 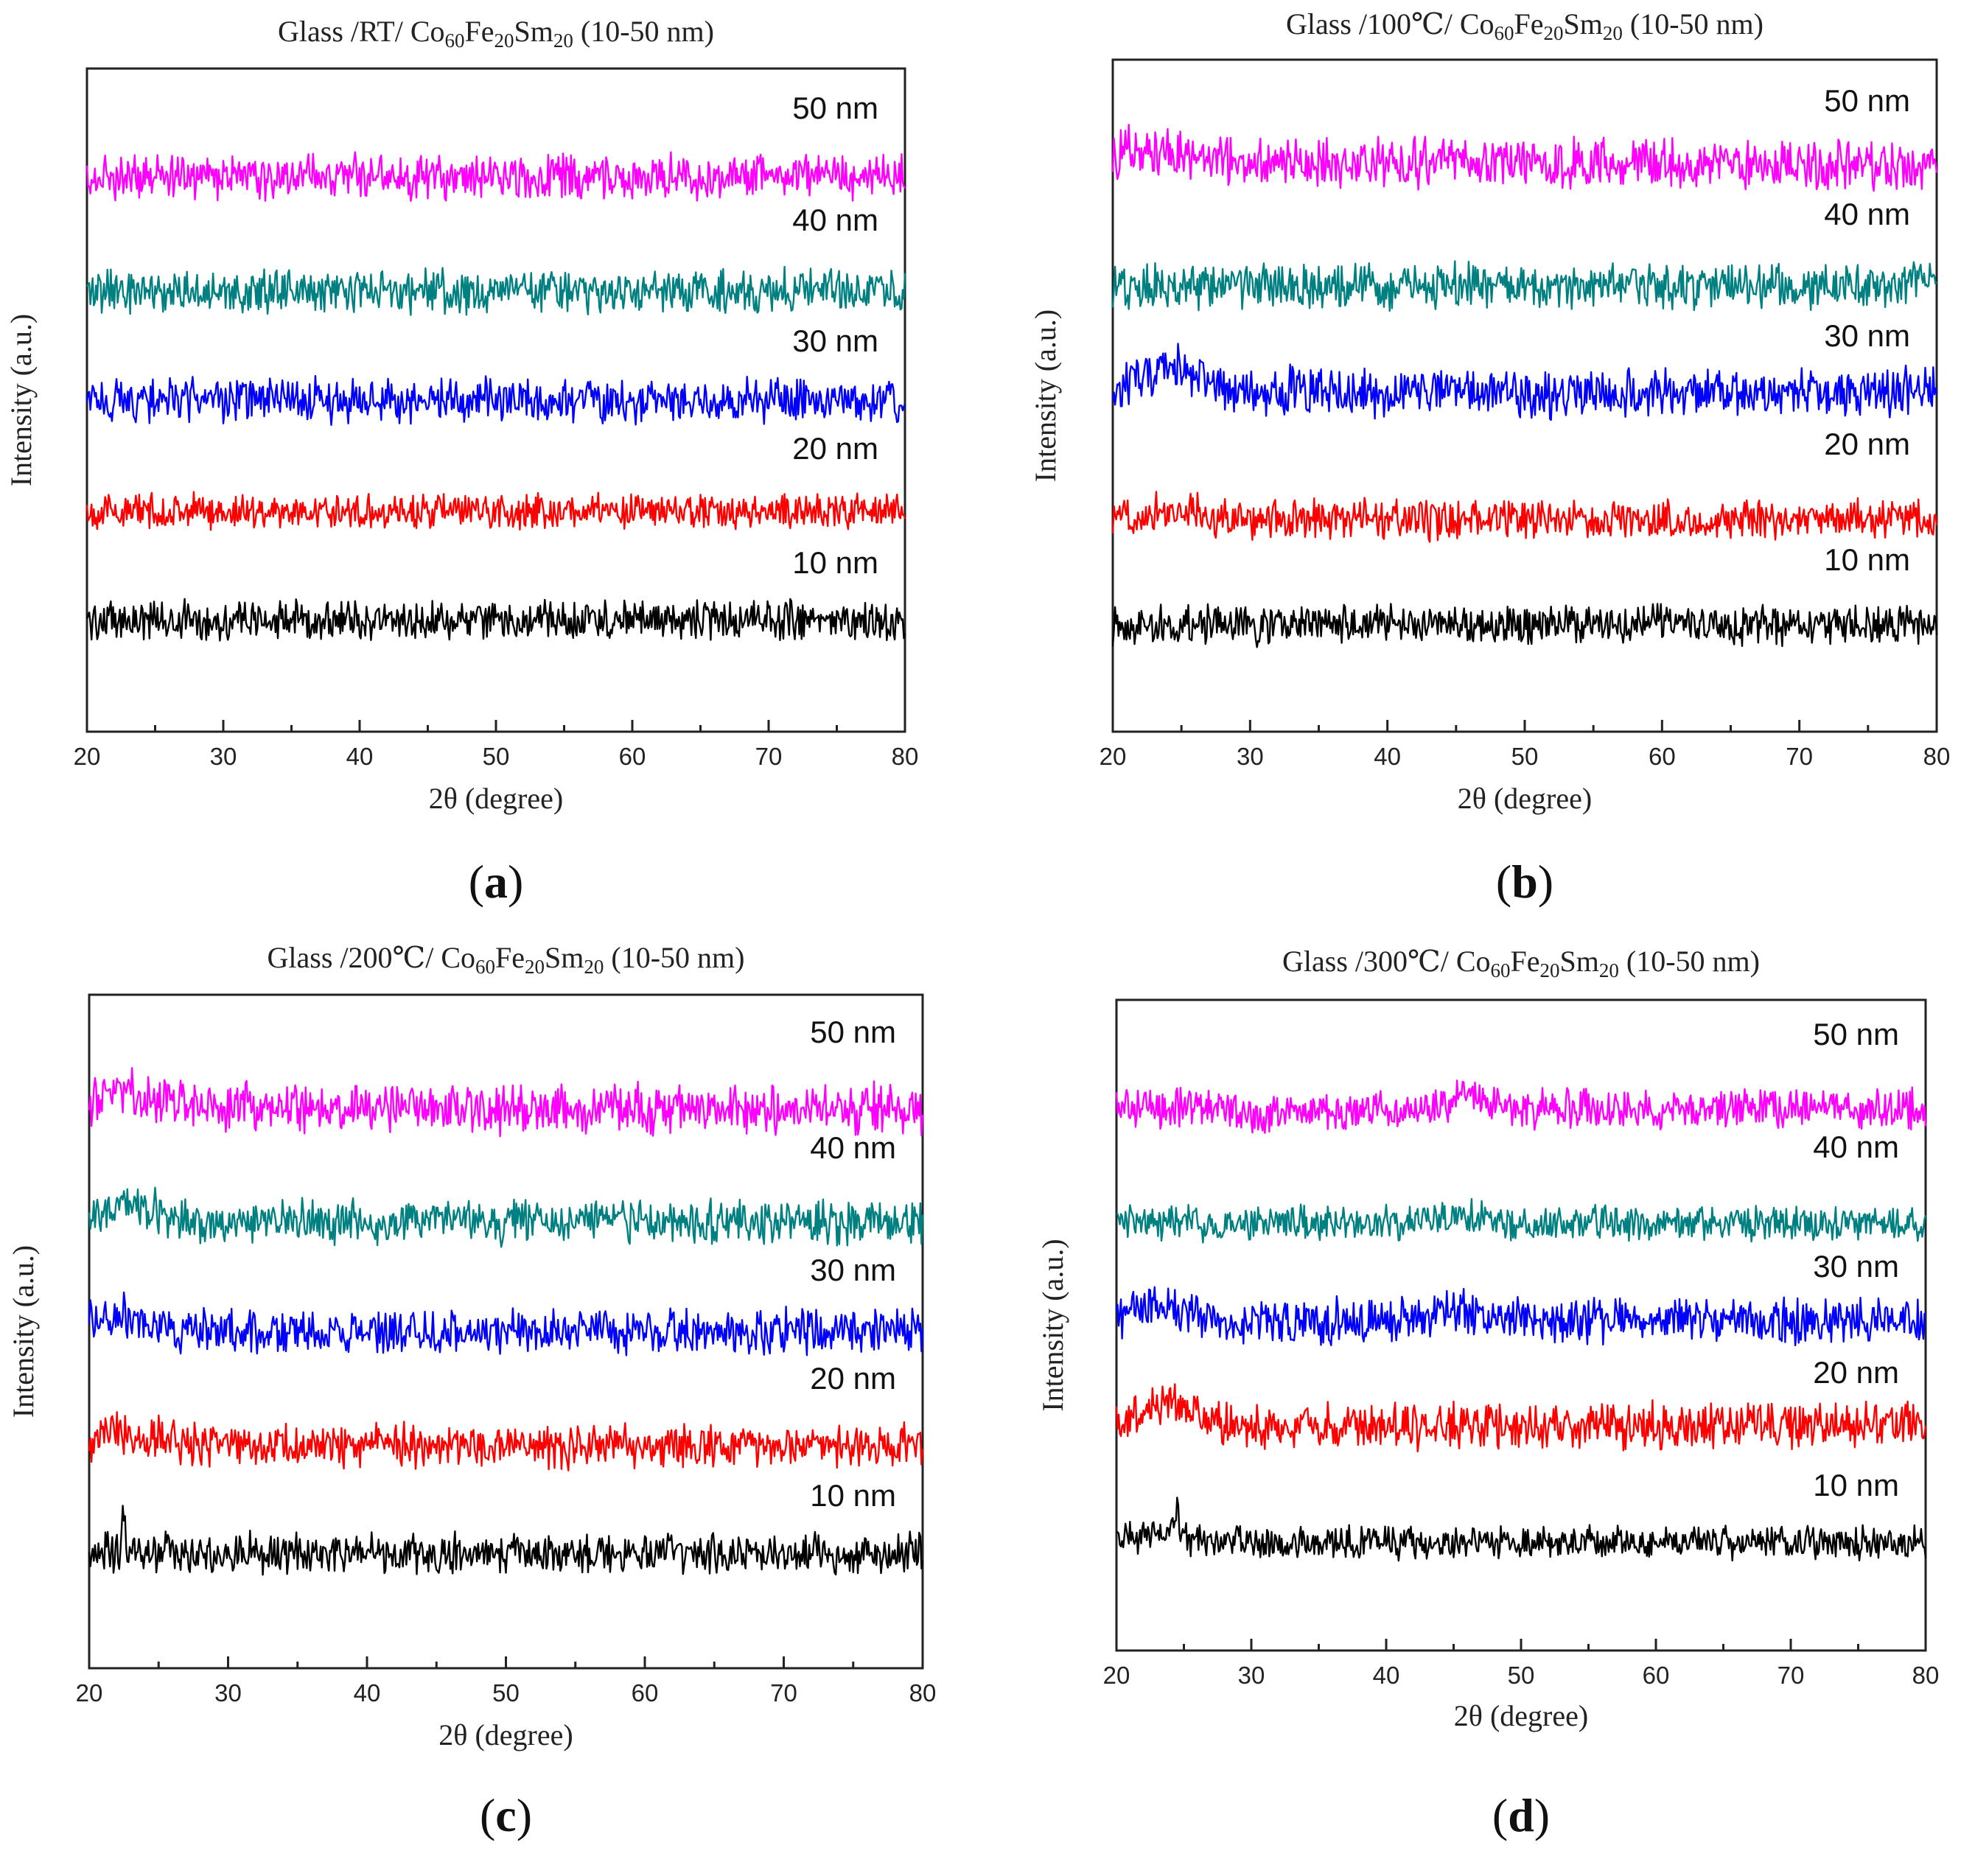 What do you see at coordinates (1524, 881) in the screenshot?
I see `panel-caption: (b)` at bounding box center [1524, 881].